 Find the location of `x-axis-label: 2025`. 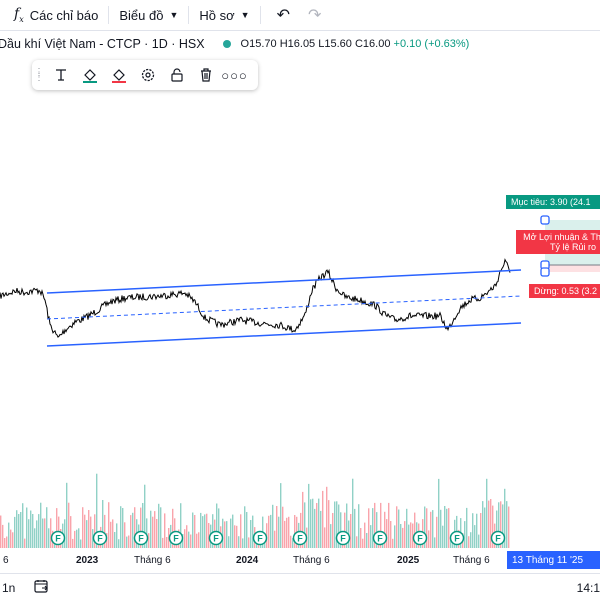

x-axis-label: 2025 is located at coordinates (408, 560).